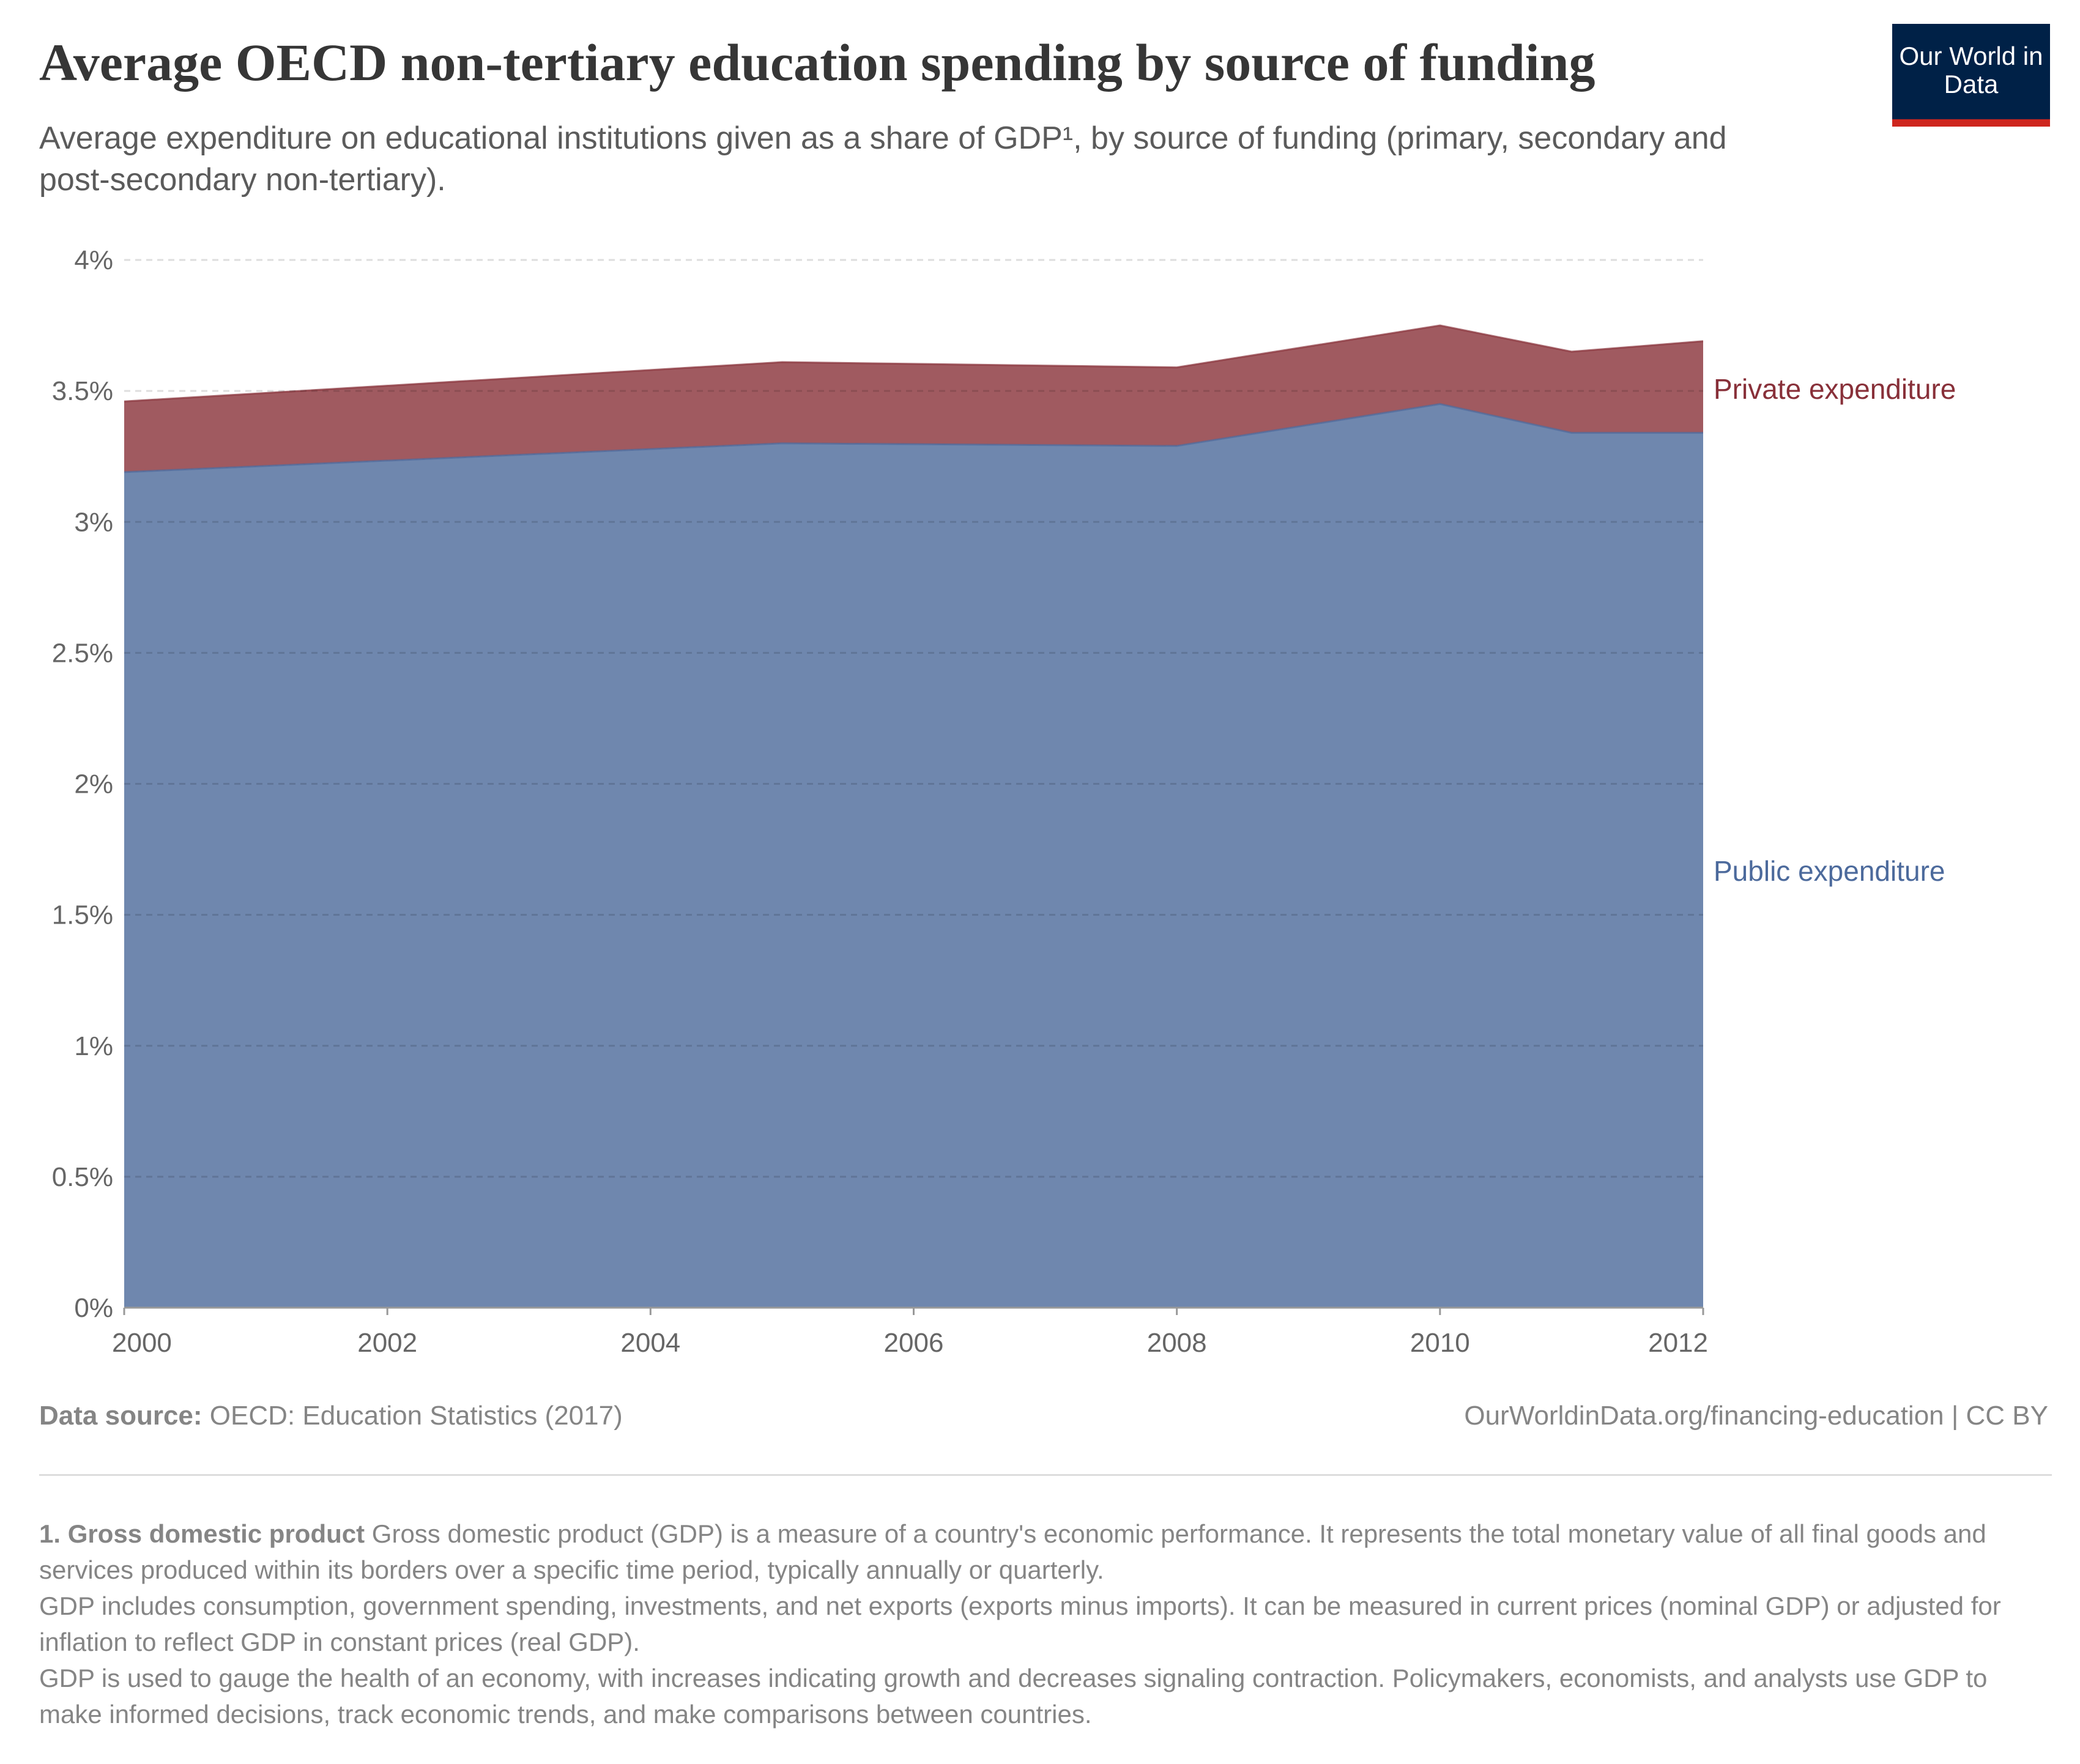 The image size is (2080, 1764). Describe the element at coordinates (413, 1416) in the screenshot. I see `source-text: OECD: Education Statistics (2017)` at that location.